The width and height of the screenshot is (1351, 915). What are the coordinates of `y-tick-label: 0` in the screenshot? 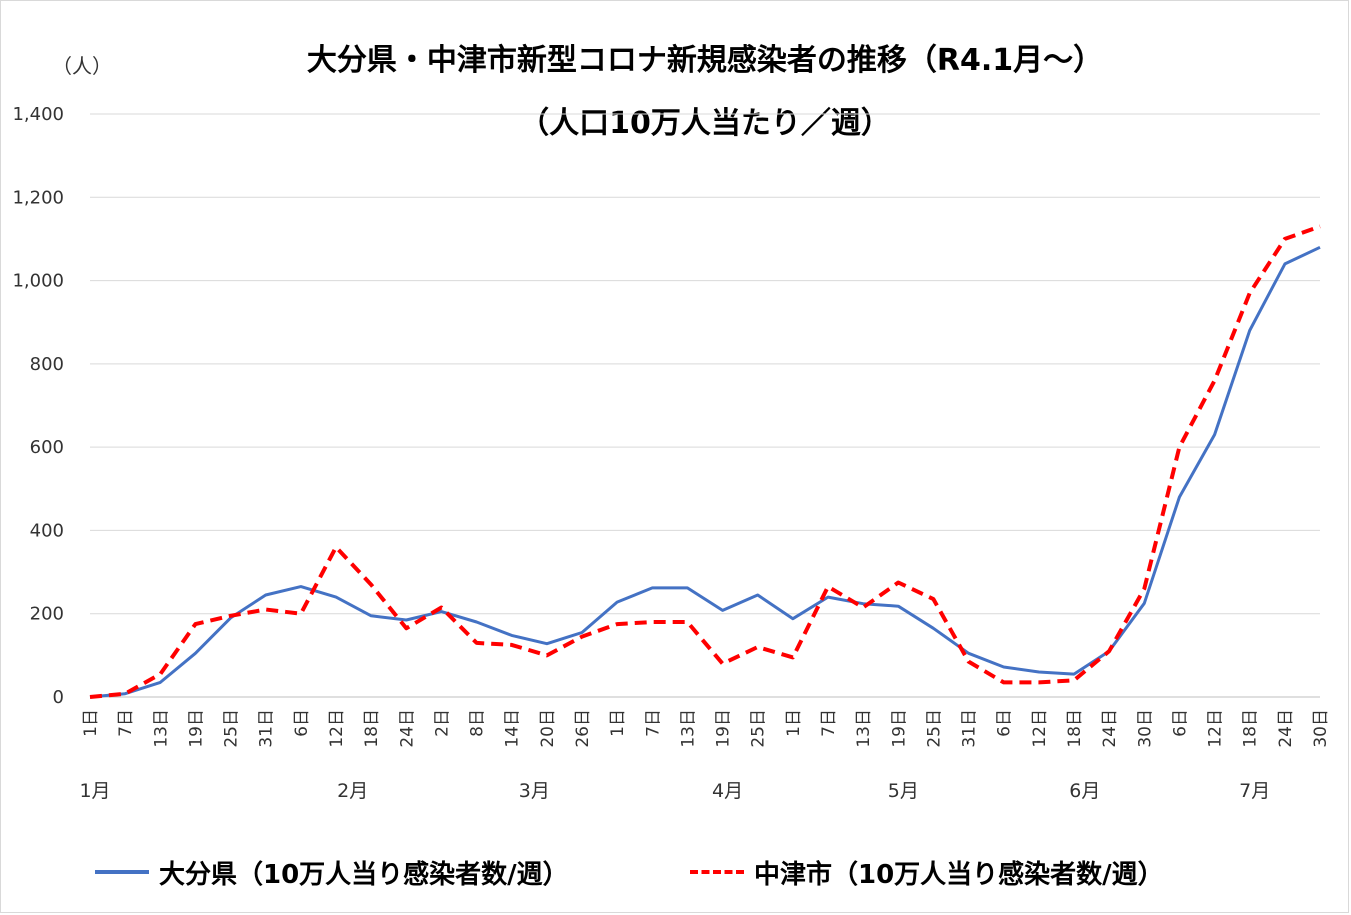 It's located at (58, 697).